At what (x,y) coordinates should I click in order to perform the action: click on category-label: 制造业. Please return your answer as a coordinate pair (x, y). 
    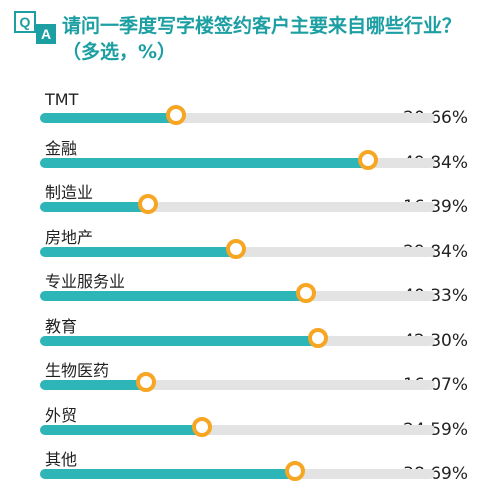
    Looking at the image, I should click on (69, 192).